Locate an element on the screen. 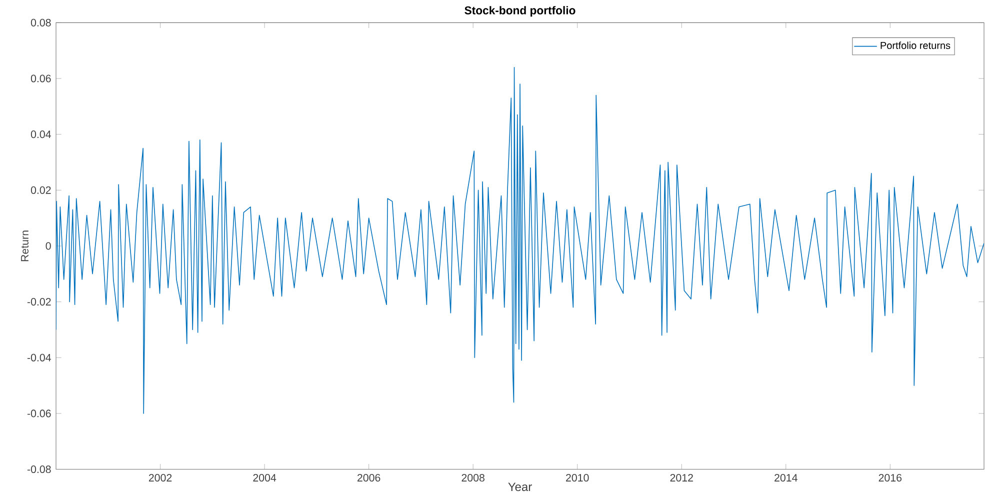  y-tick-label: 0.02 is located at coordinates (40, 190).